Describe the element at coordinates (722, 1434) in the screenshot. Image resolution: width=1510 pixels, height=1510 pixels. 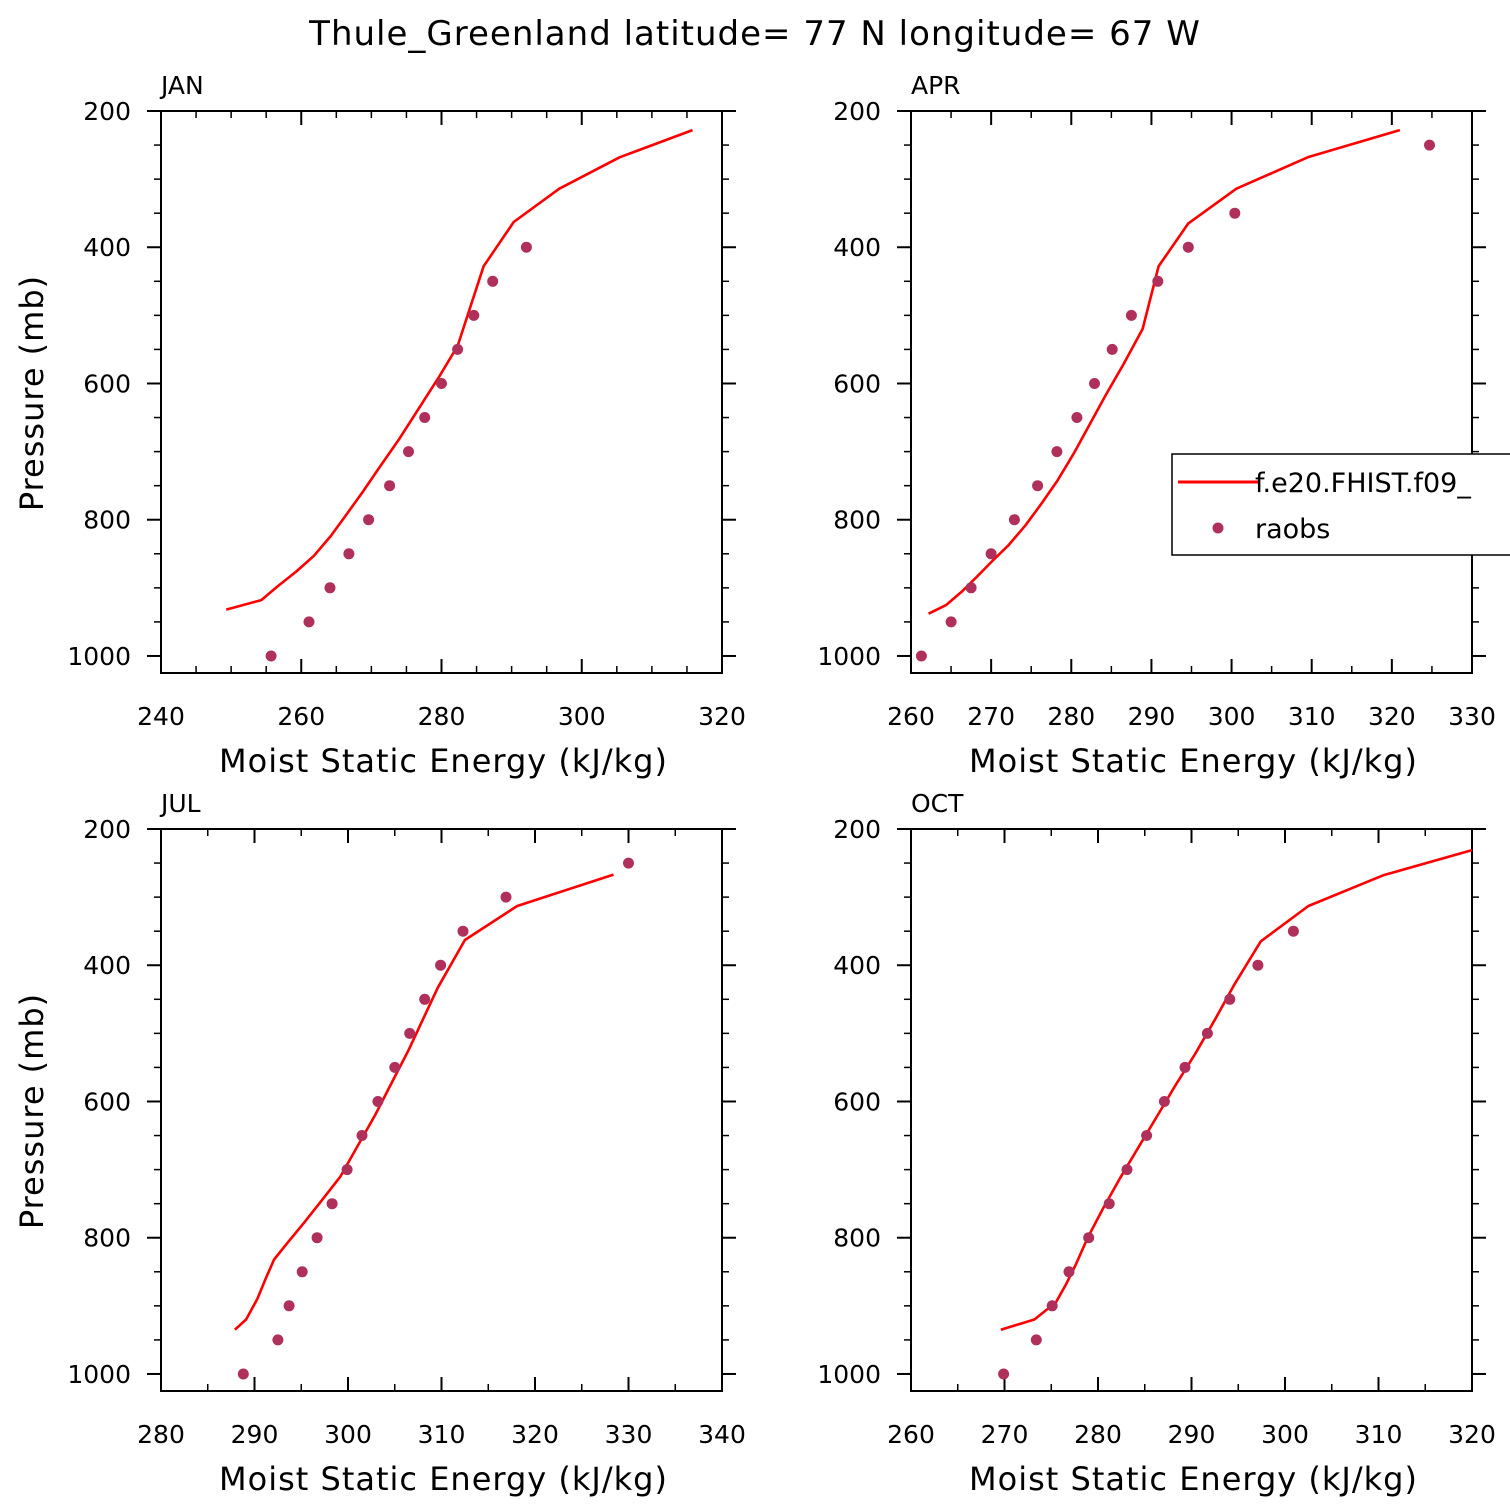
I see `x-tick-label: 340` at that location.